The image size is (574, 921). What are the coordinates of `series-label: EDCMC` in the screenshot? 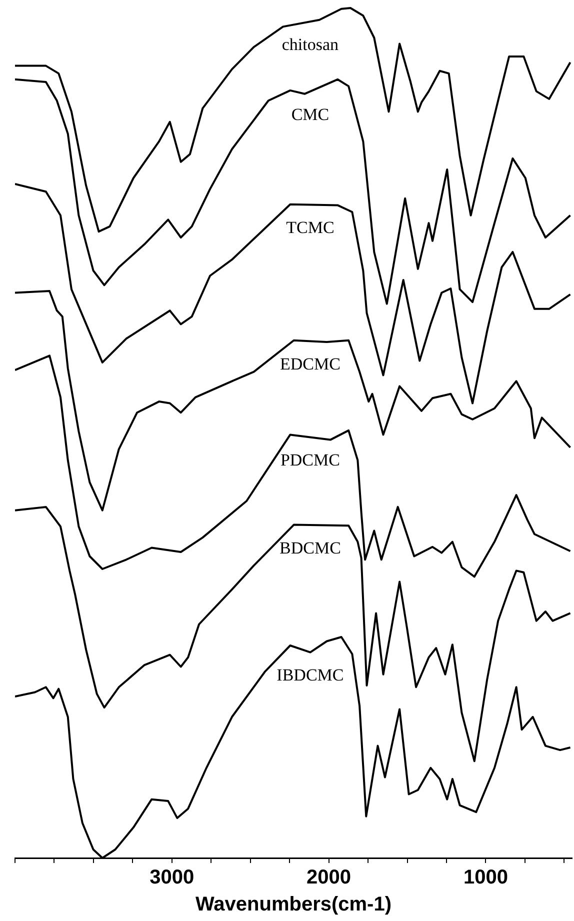 It's located at (310, 364).